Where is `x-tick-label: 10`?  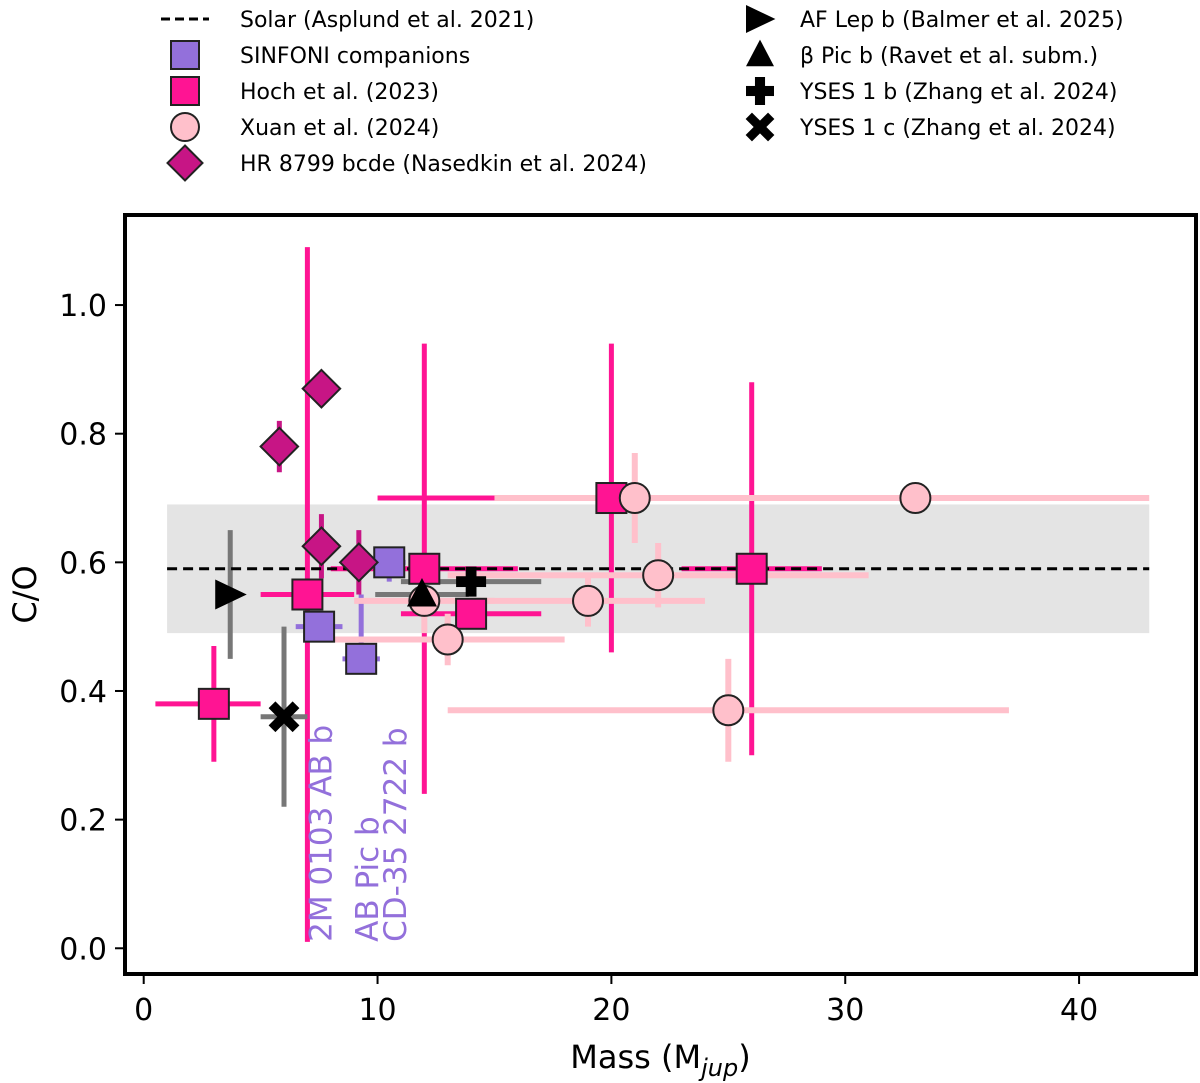
x-tick-label: 10 is located at coordinates (377, 1010).